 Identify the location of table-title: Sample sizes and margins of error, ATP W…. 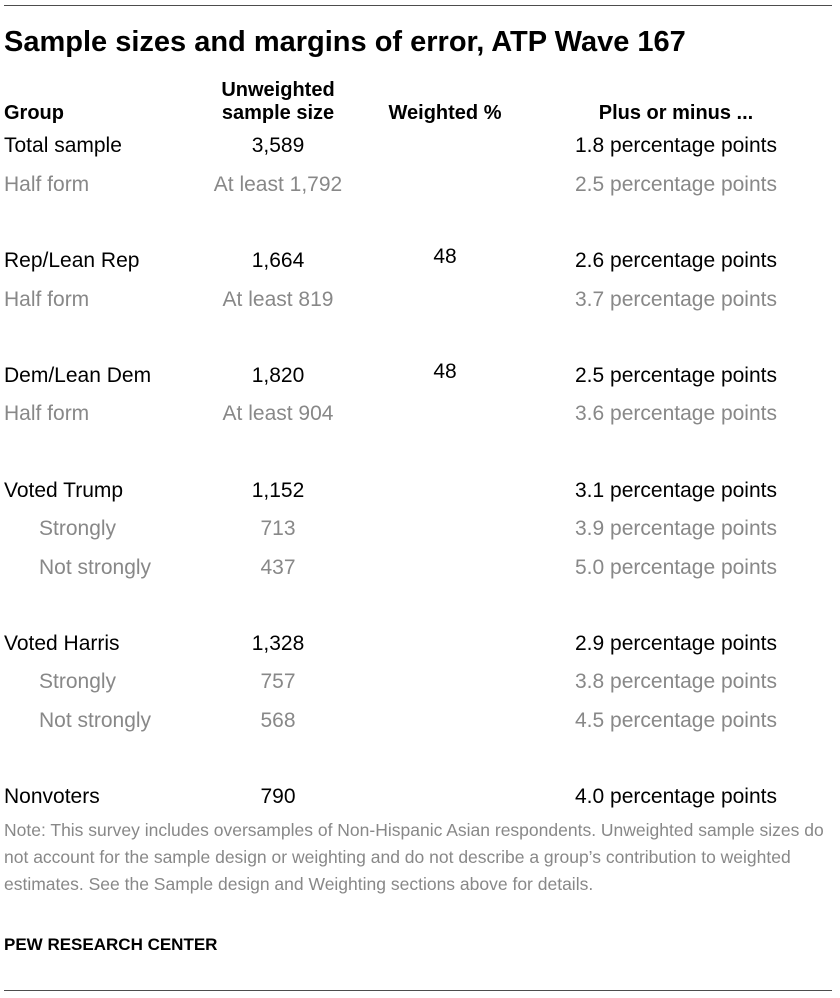
(345, 42).